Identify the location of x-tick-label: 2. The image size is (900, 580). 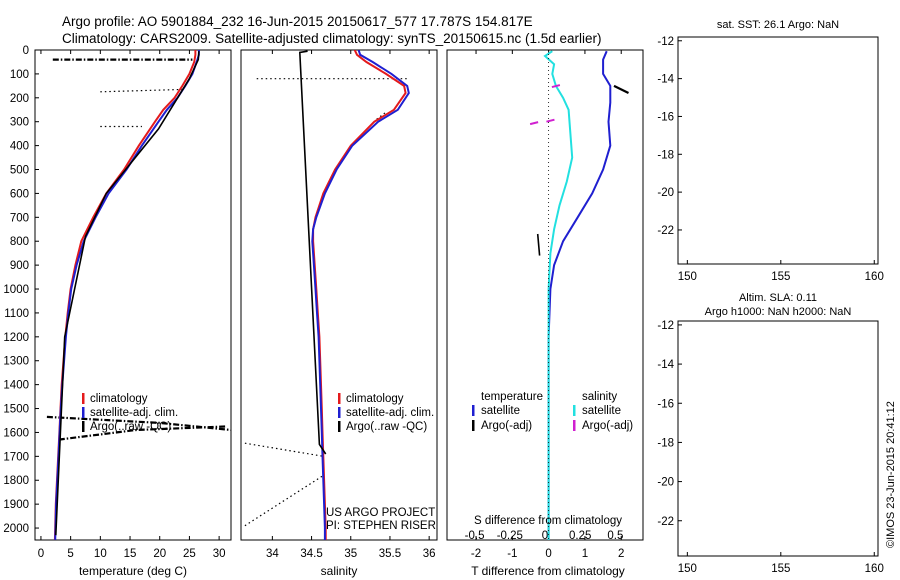
(621, 554).